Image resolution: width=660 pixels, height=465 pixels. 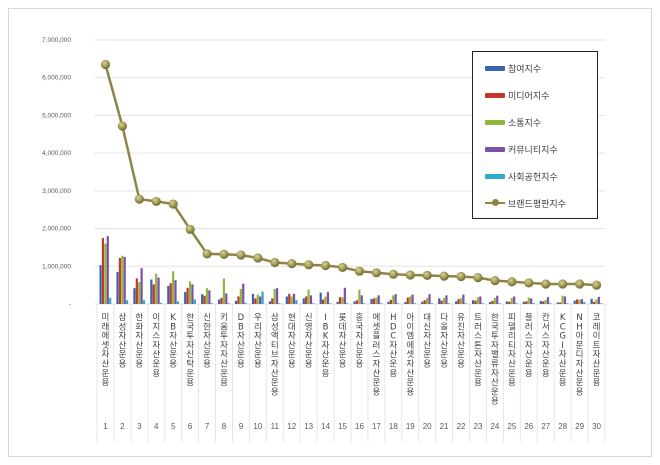 I want to click on category-number: 3, so click(x=139, y=426).